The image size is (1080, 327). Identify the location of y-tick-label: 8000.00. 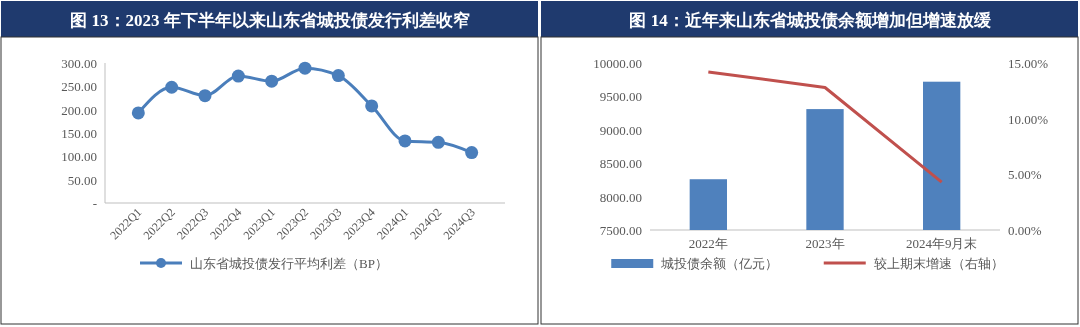
(620, 197).